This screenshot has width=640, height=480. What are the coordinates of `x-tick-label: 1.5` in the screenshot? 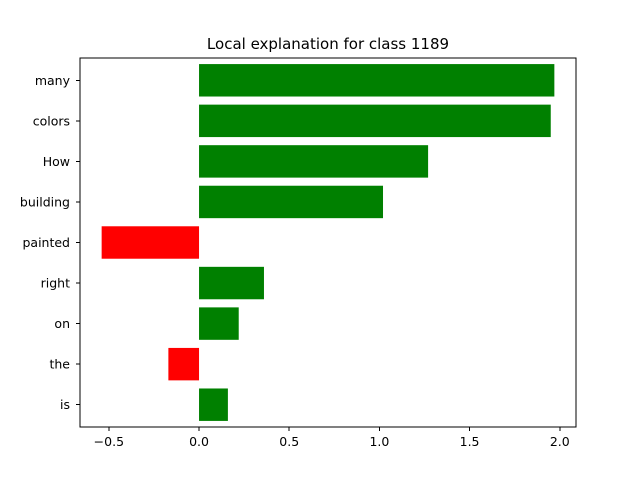 It's located at (470, 441).